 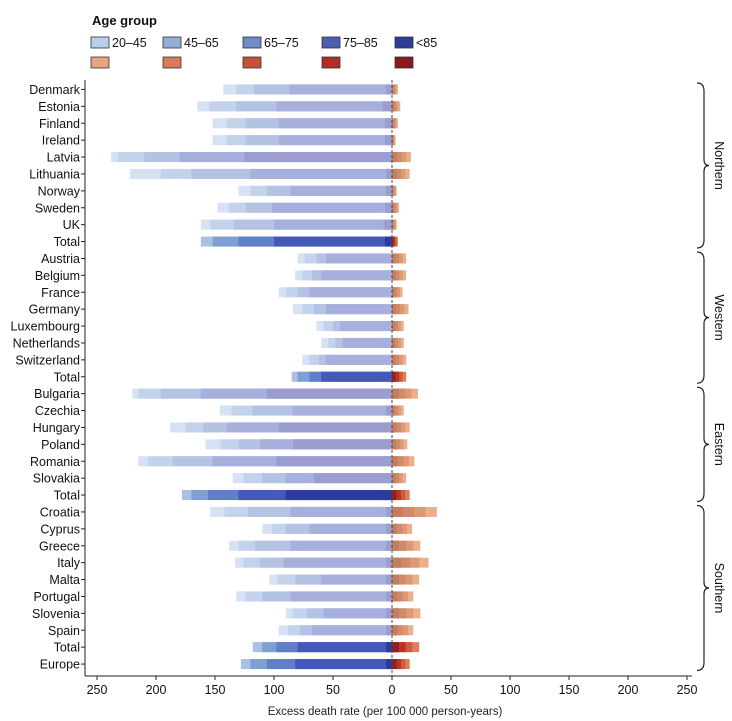 I want to click on row-label: Sweden, so click(x=57, y=208).